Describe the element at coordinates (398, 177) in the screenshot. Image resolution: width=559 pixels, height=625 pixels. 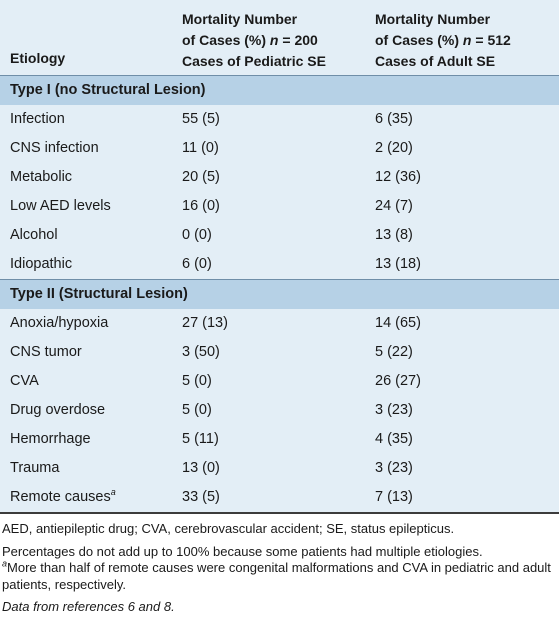
I see `cell-adult: 12 (36)` at that location.